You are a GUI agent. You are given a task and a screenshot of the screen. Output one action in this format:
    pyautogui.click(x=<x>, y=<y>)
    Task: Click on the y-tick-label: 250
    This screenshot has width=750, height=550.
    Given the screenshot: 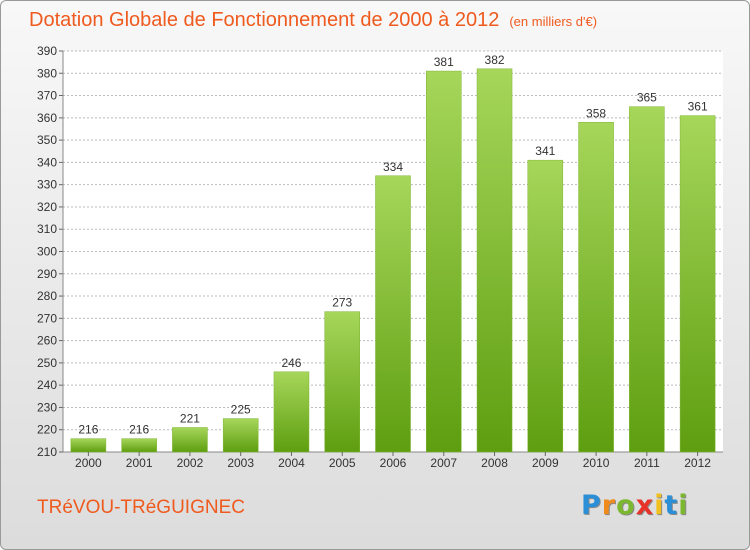 What is the action you would take?
    pyautogui.click(x=47, y=363)
    